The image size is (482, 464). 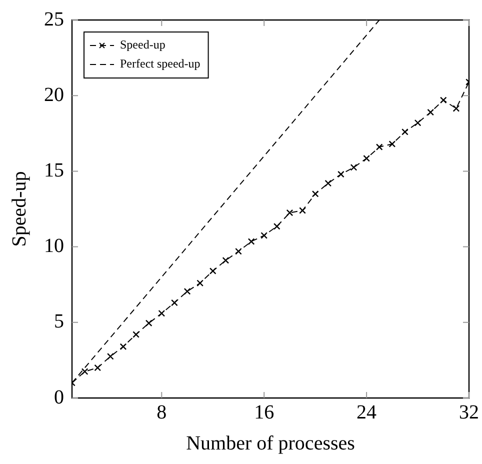 I want to click on x-axis-title: Number of processes, so click(x=271, y=443).